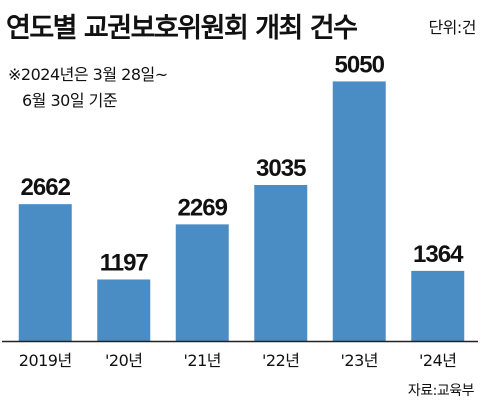 The image size is (482, 404). Describe the element at coordinates (359, 360) in the screenshot. I see `x-tick-label-4: '23년` at that location.